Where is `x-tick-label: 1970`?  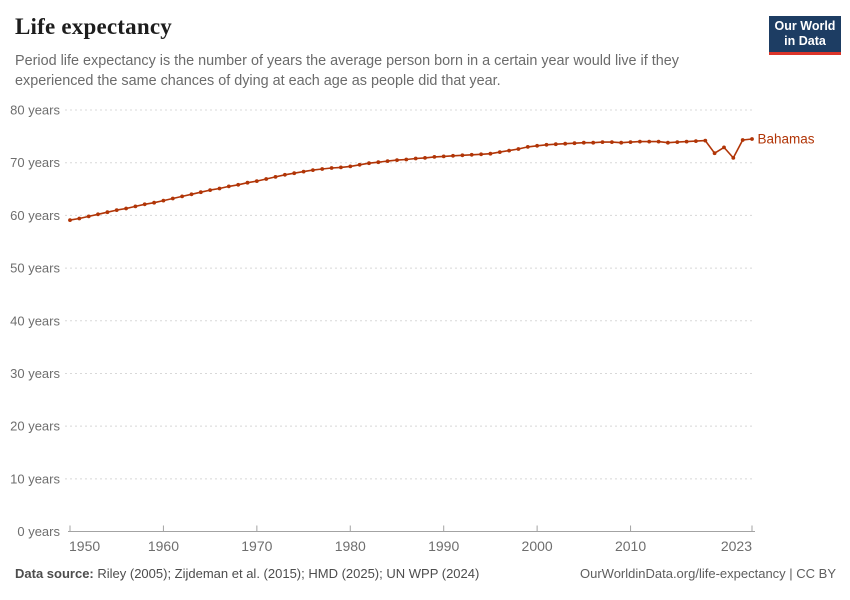 x-tick-label: 1970 is located at coordinates (256, 546).